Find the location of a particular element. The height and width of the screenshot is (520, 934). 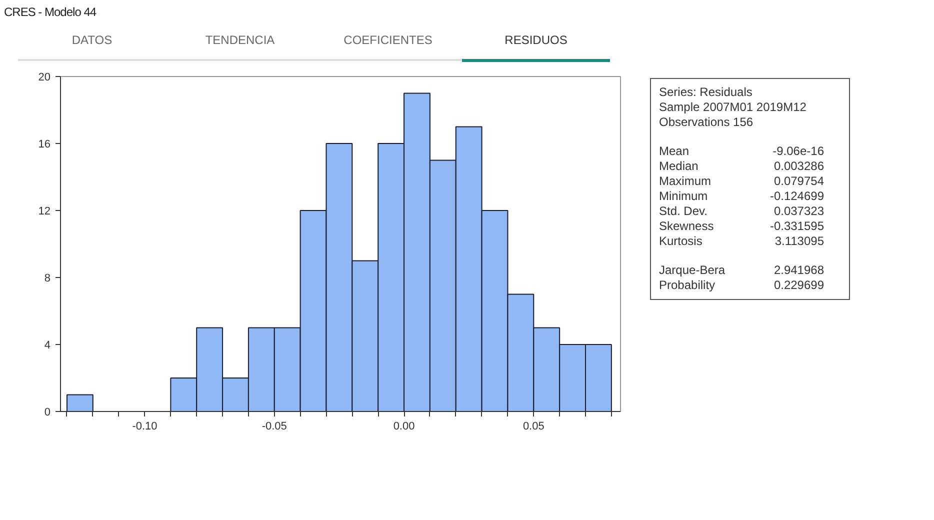

y-tick-label: 20 is located at coordinates (44, 78).